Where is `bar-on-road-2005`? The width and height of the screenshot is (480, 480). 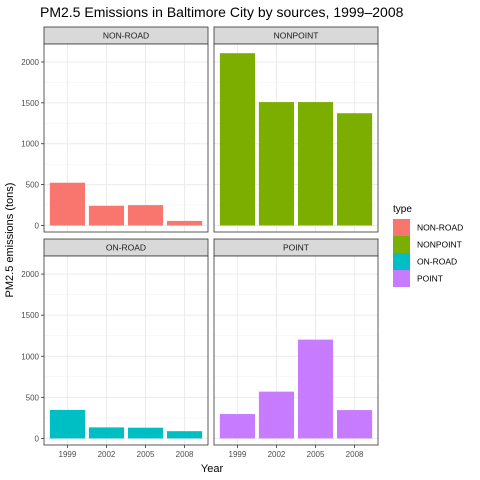
bar-on-road-2005 is located at coordinates (145, 433).